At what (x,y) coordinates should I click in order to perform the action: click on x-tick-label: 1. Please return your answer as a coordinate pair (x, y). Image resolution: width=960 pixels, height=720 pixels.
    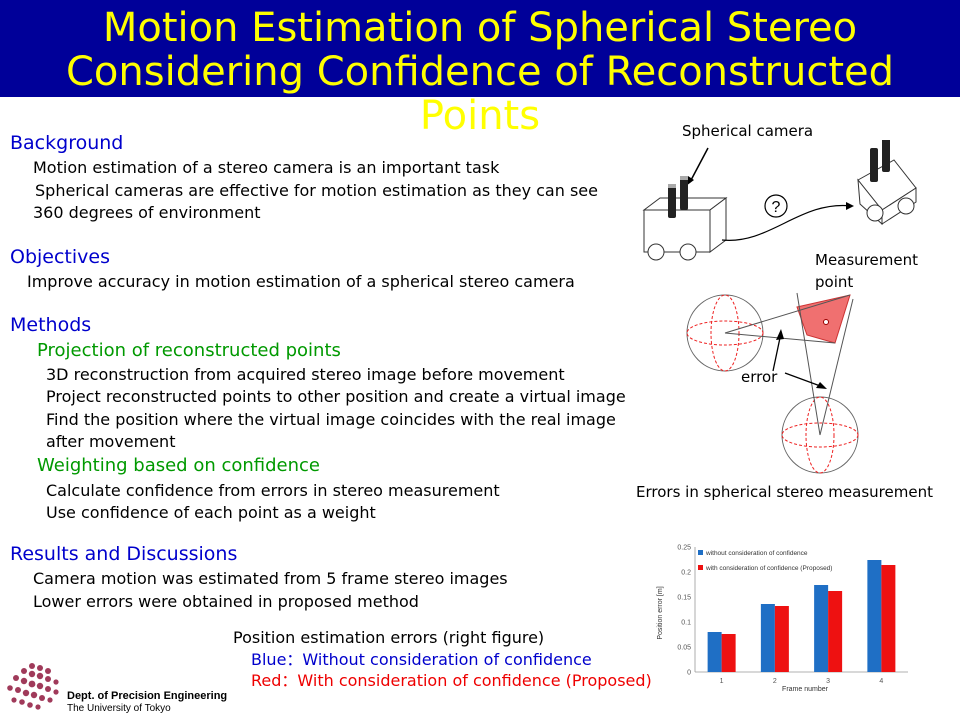
    Looking at the image, I should click on (722, 681).